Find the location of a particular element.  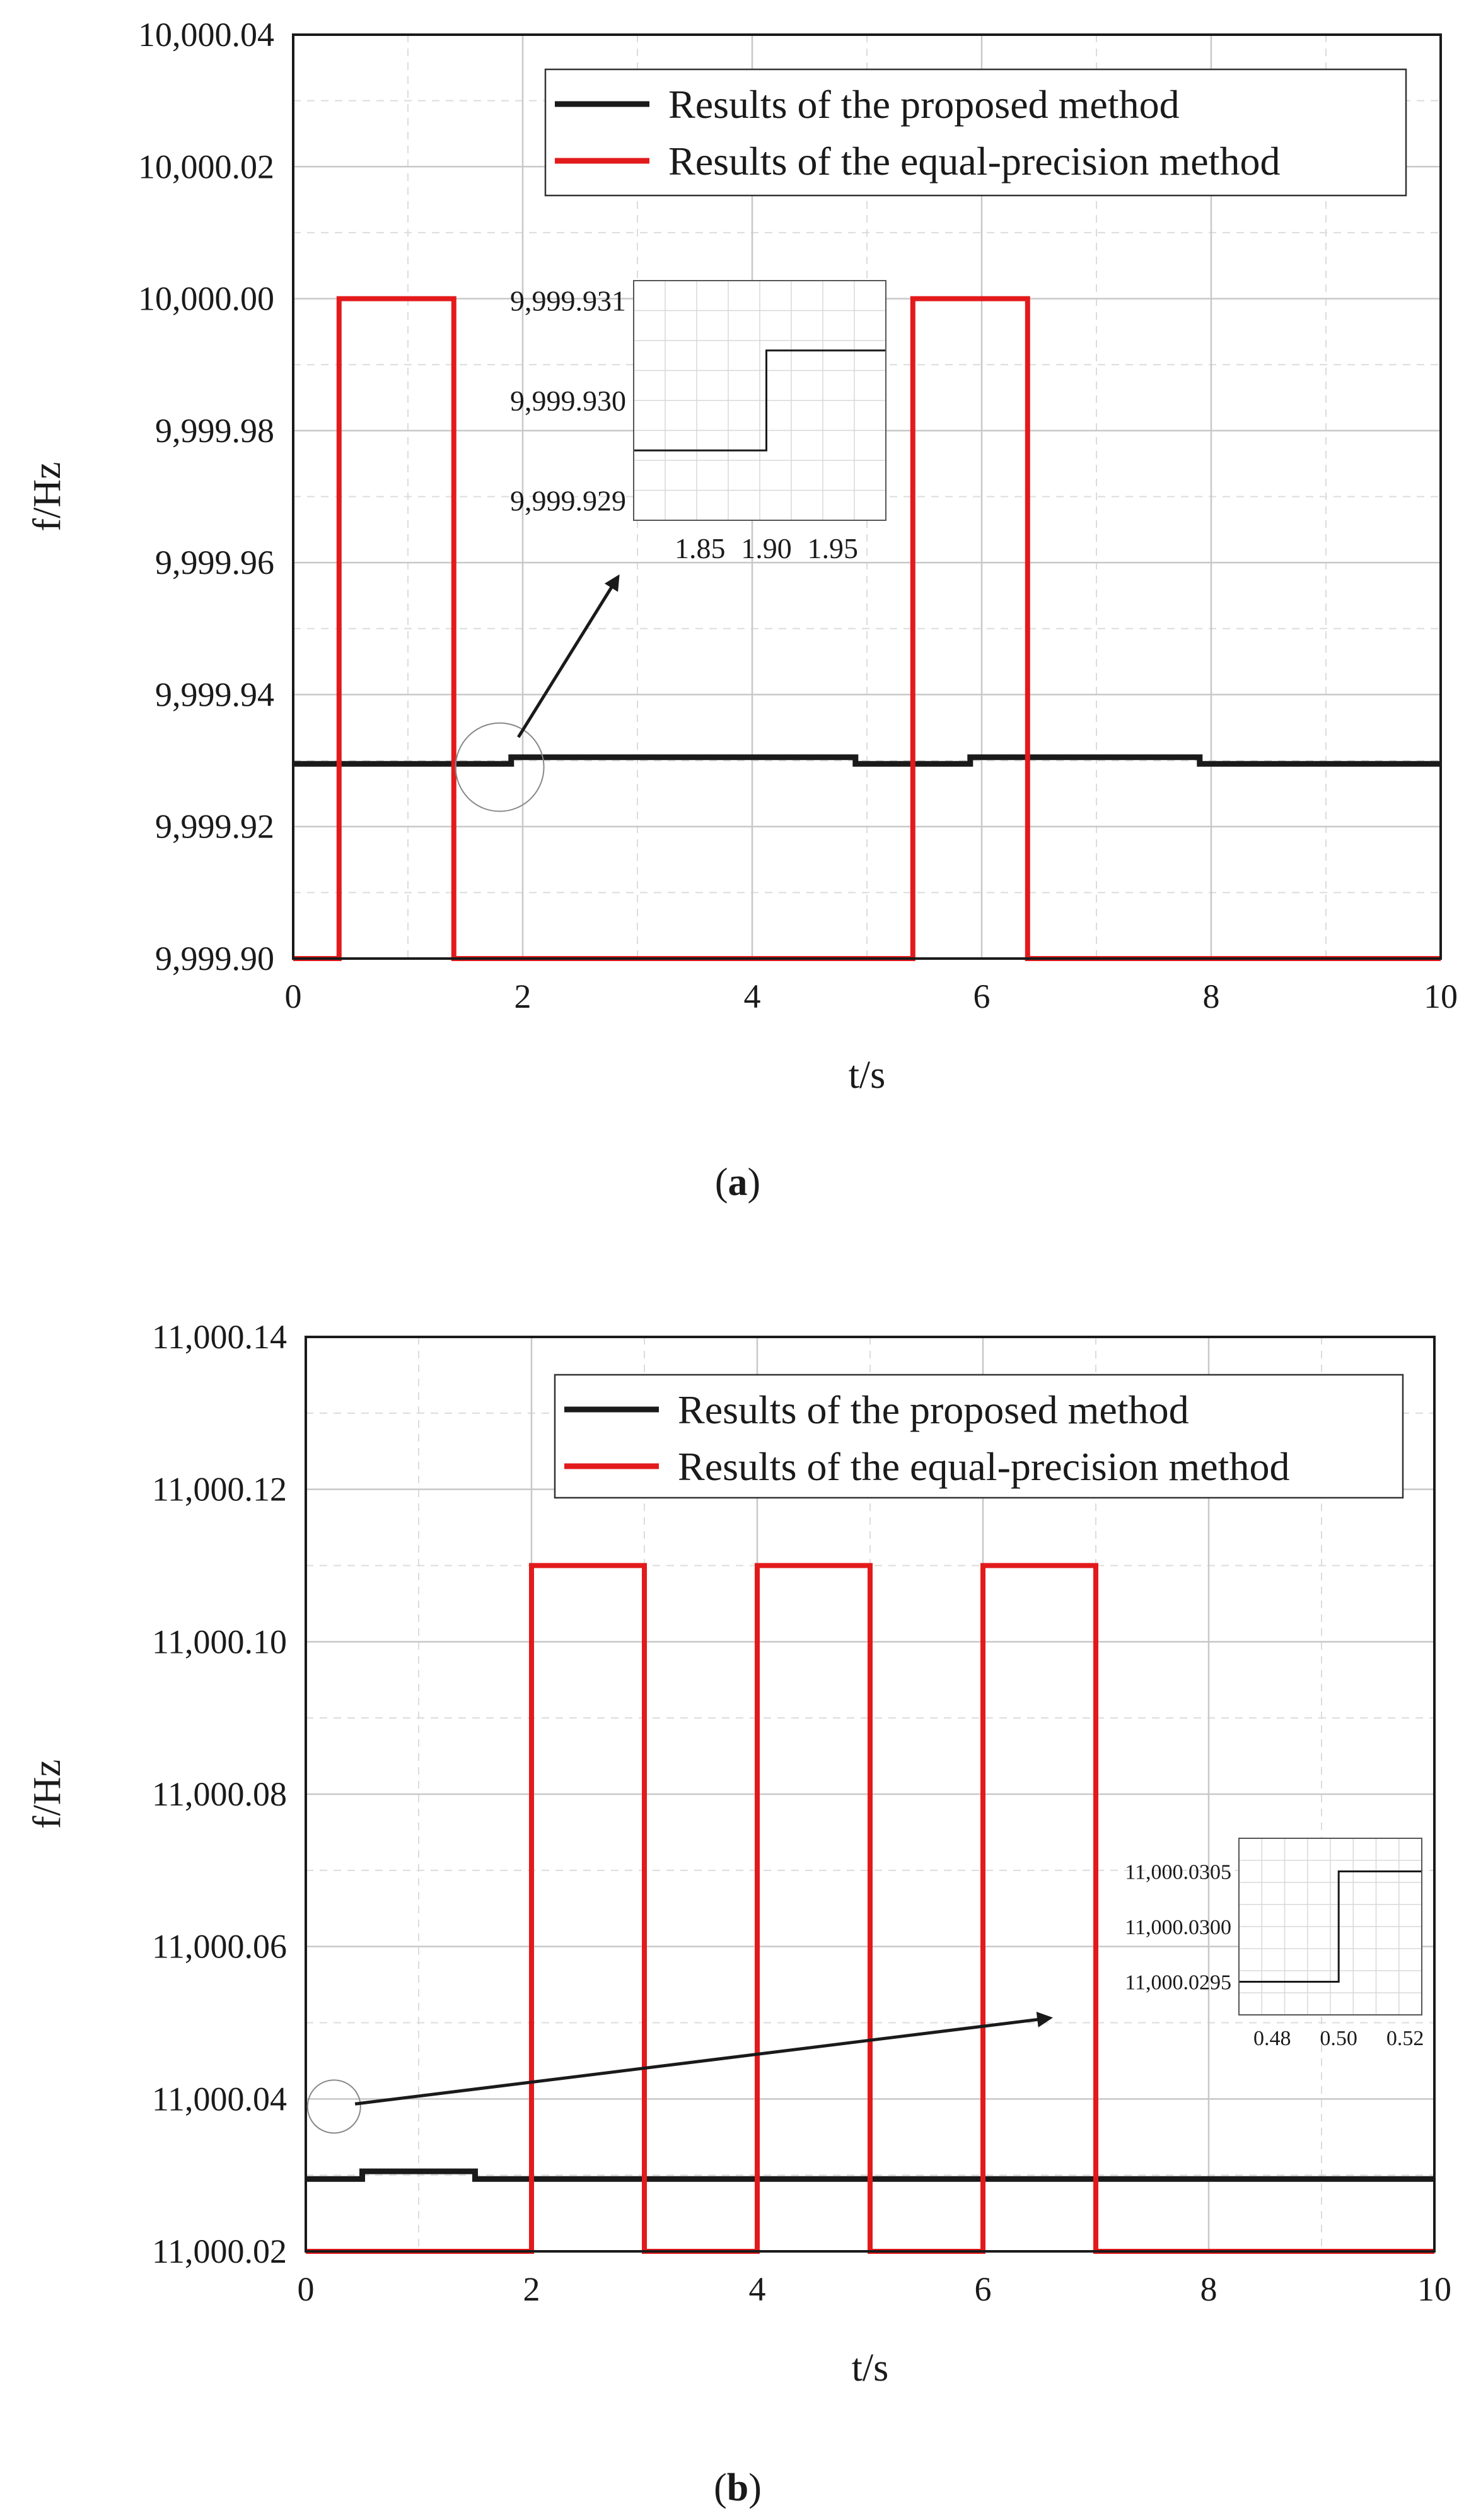

series-line-proposed is located at coordinates (870, 2175).